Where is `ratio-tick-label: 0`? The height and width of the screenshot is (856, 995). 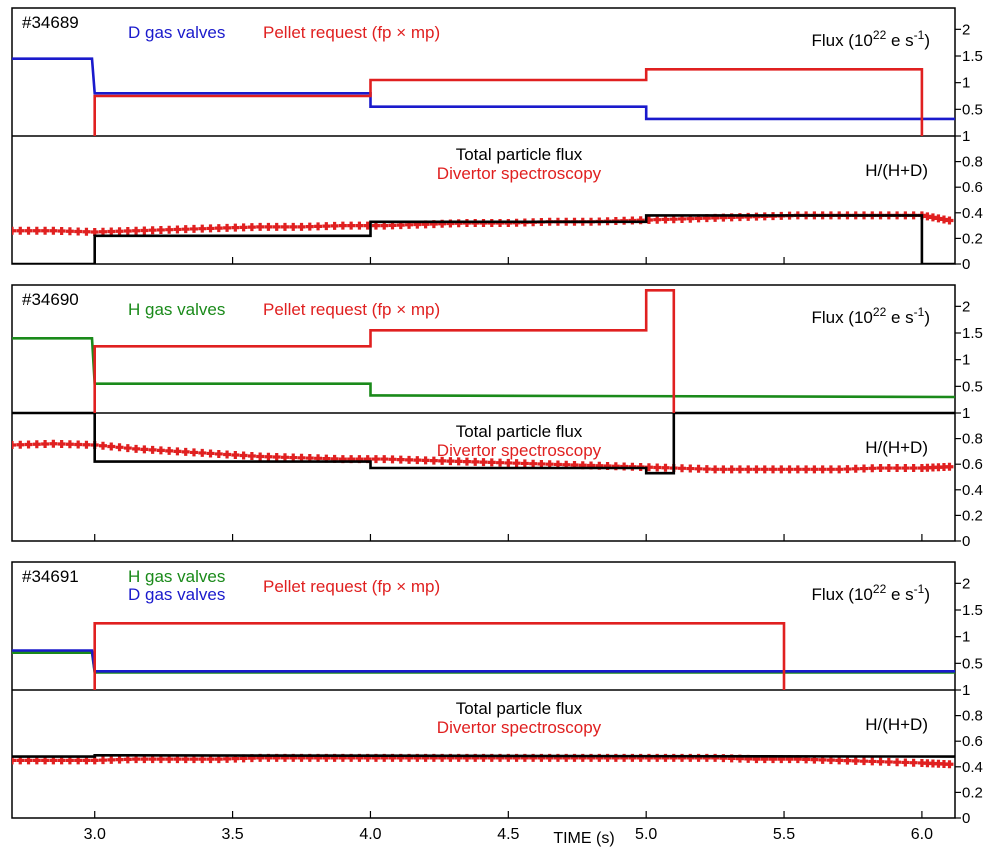
ratio-tick-label: 0 is located at coordinates (966, 541).